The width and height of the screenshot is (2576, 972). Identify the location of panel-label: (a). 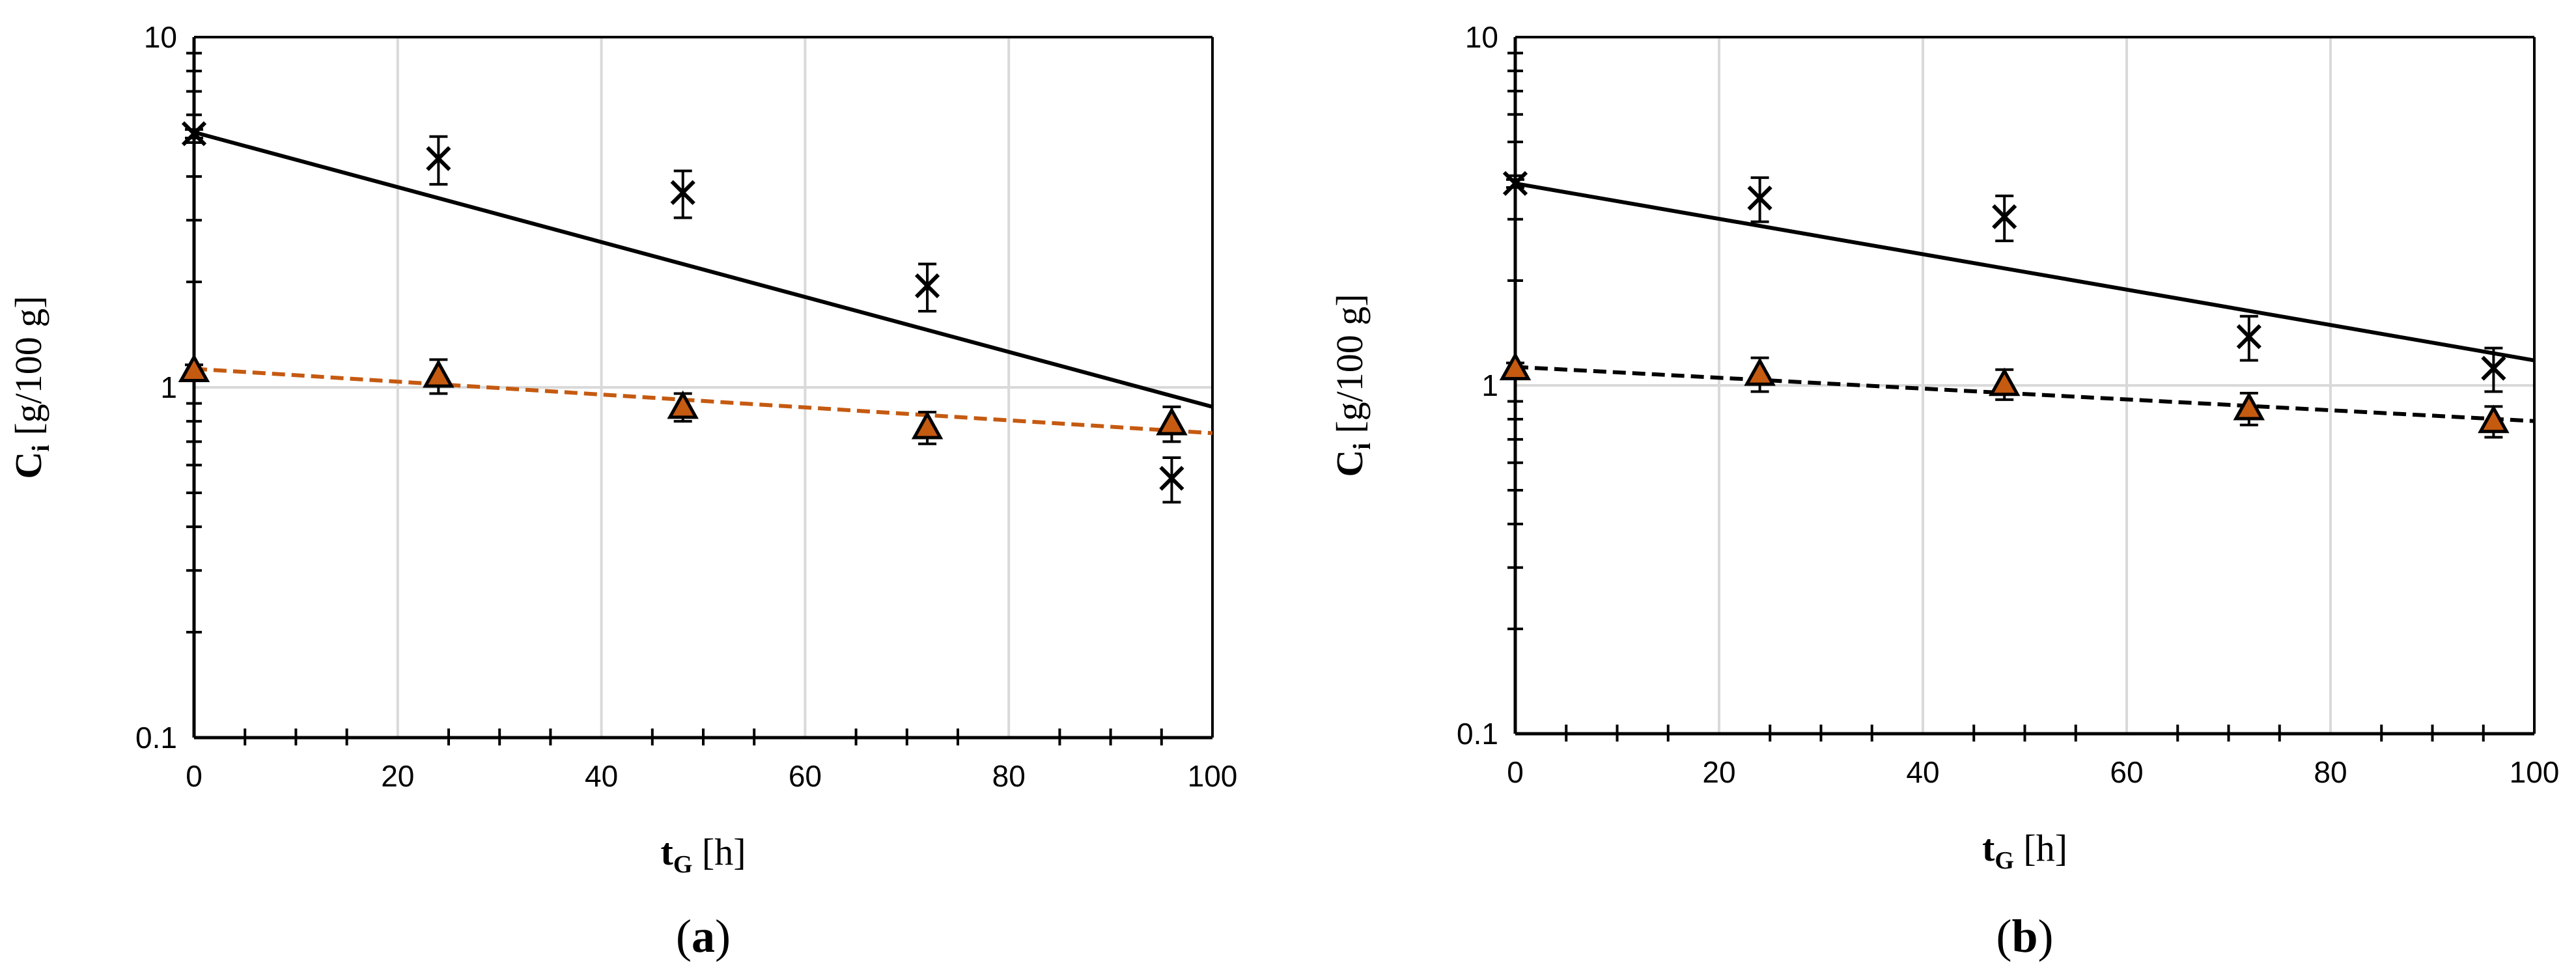
(703, 936).